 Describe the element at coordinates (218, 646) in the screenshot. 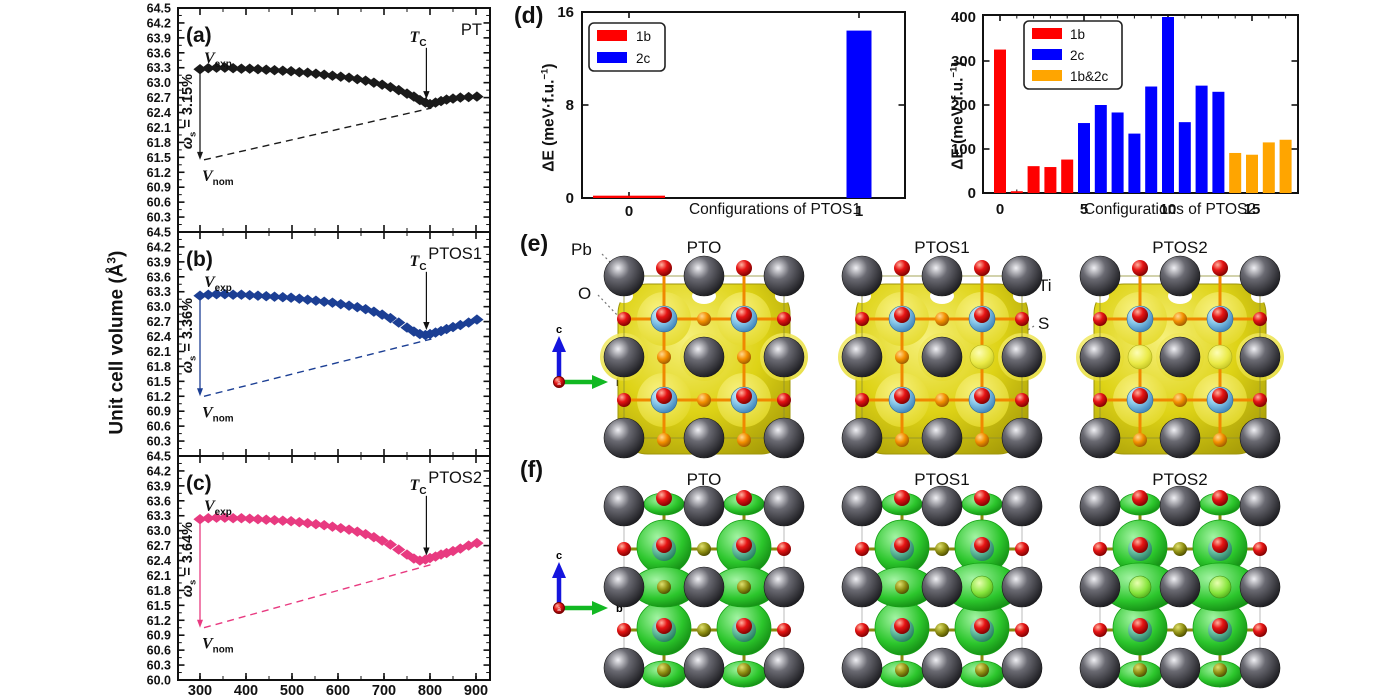

I see `svg-text: Vnom` at that location.